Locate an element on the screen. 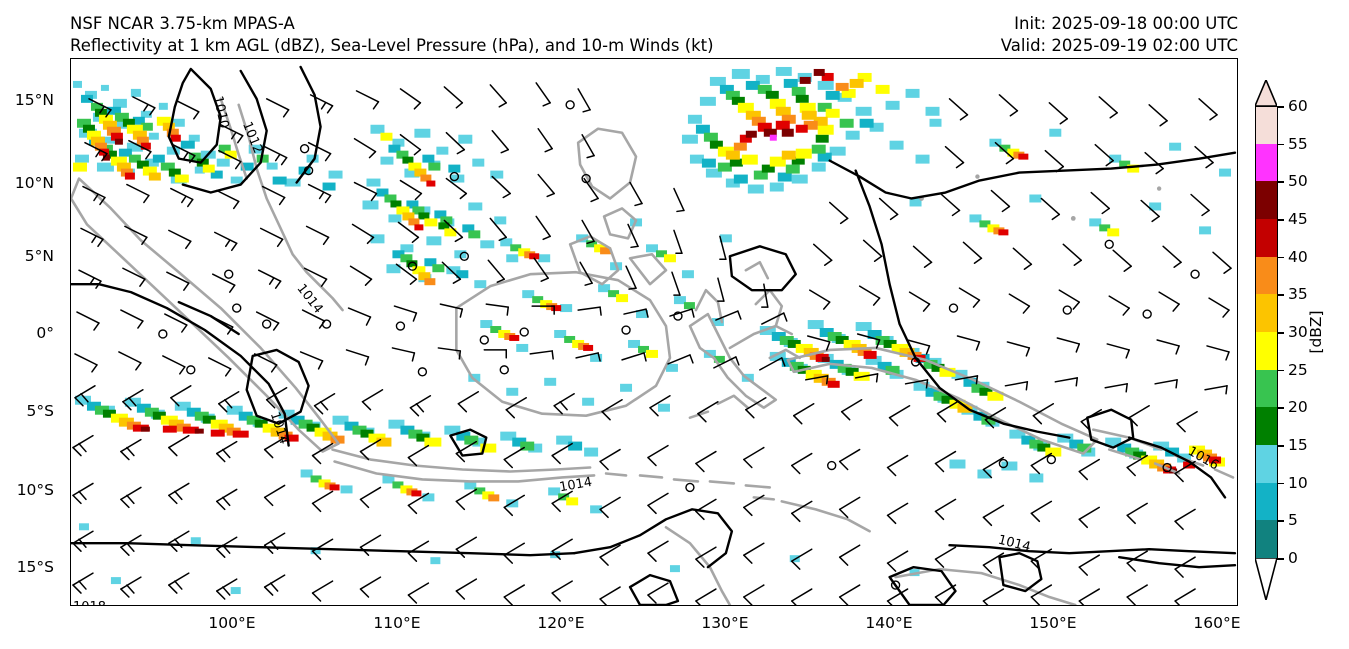 The height and width of the screenshot is (649, 1349). y-tick-15N: 15°N is located at coordinates (34, 100).